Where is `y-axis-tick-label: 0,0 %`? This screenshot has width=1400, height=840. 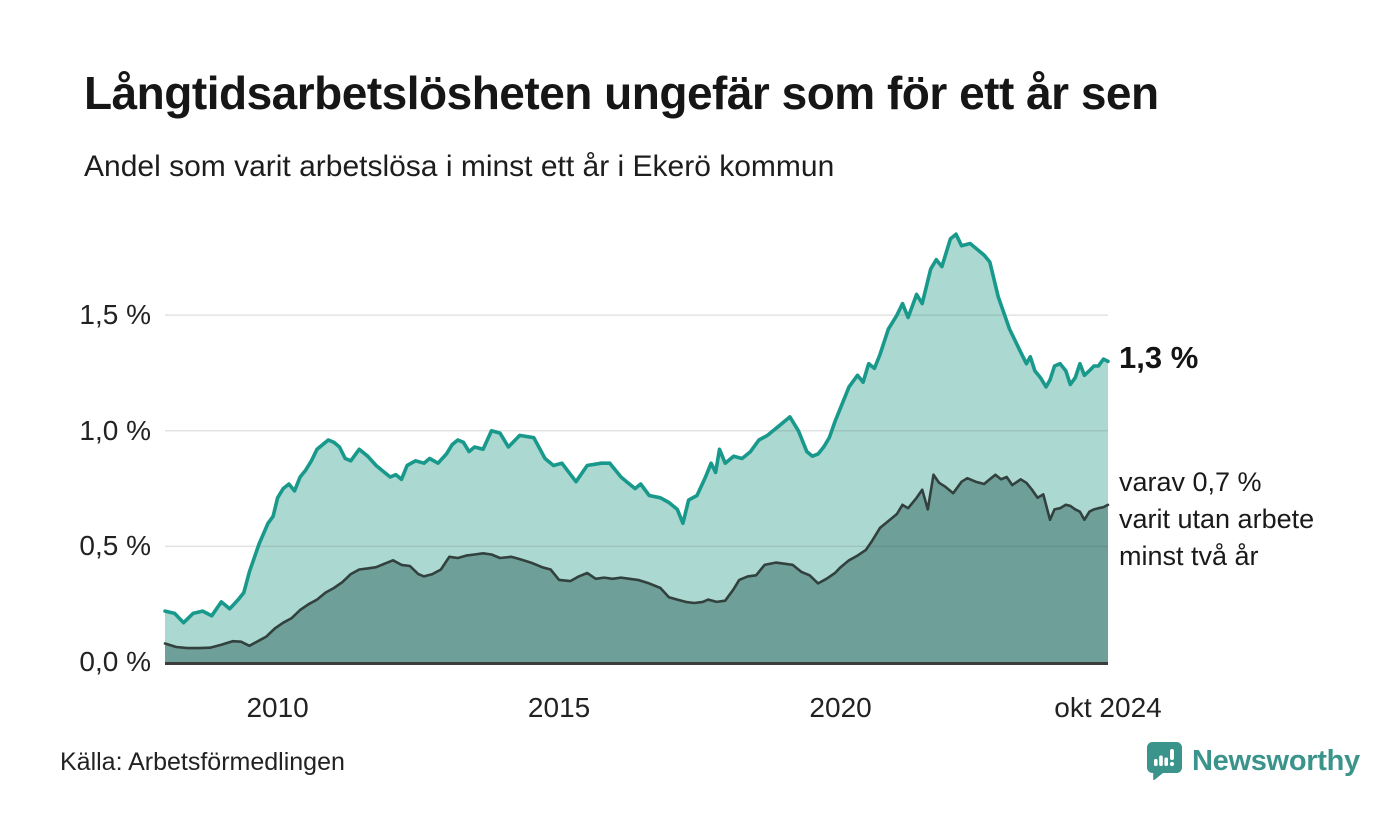
y-axis-tick-label: 0,0 % is located at coordinates (115, 661).